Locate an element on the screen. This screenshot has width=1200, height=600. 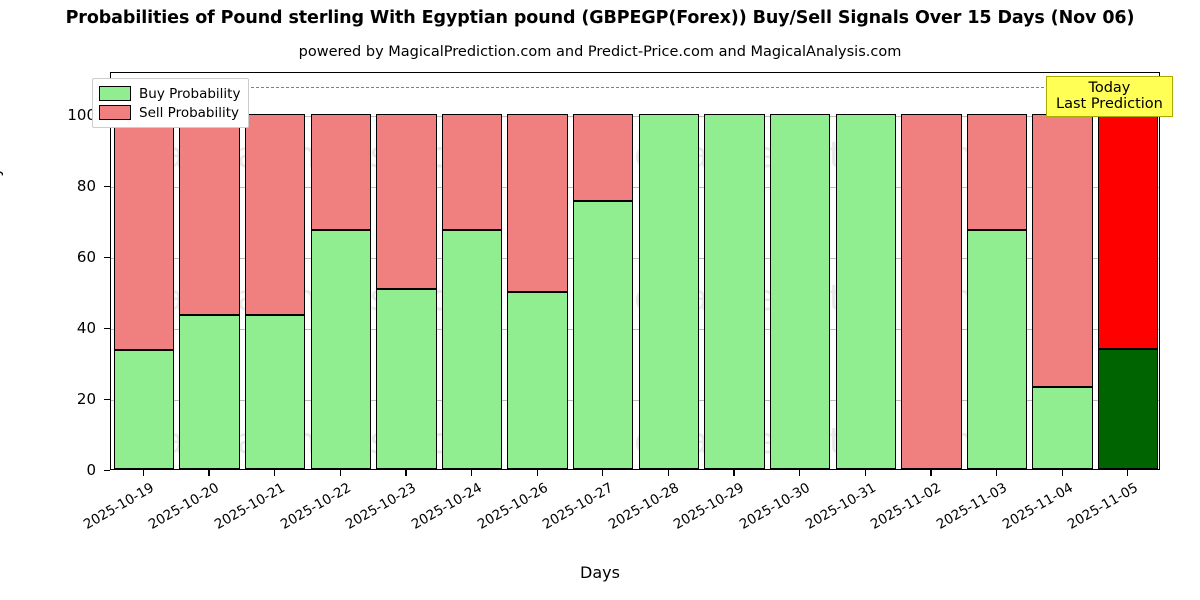
y-tick-label: 0 is located at coordinates (91, 470).